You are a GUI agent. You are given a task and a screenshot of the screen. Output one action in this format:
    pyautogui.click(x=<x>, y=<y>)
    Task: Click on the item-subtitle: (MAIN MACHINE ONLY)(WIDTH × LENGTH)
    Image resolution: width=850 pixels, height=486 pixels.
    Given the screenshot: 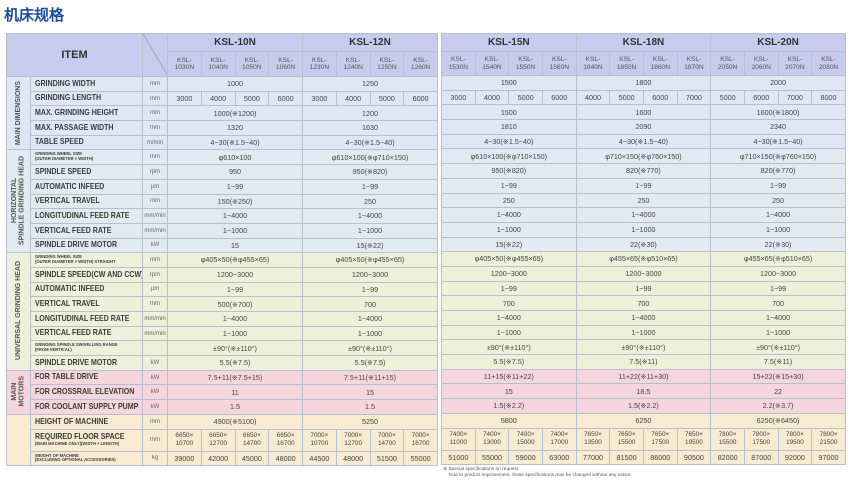 What is the action you would take?
    pyautogui.click(x=77, y=443)
    